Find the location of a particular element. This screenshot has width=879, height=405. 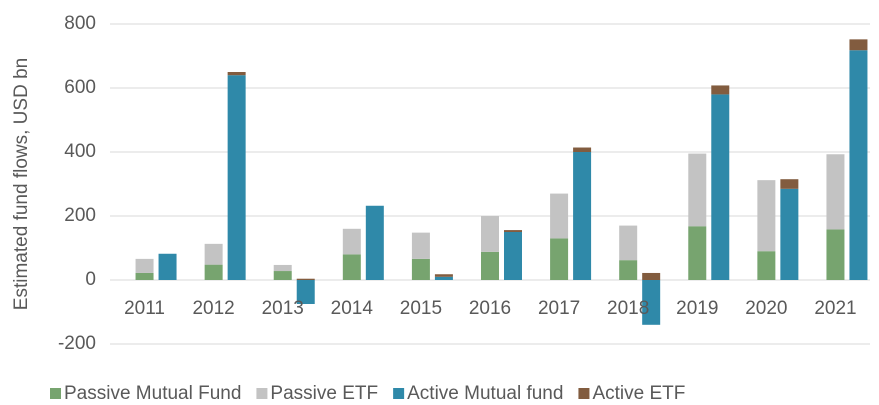

x-tick-label: 2019 is located at coordinates (697, 308).